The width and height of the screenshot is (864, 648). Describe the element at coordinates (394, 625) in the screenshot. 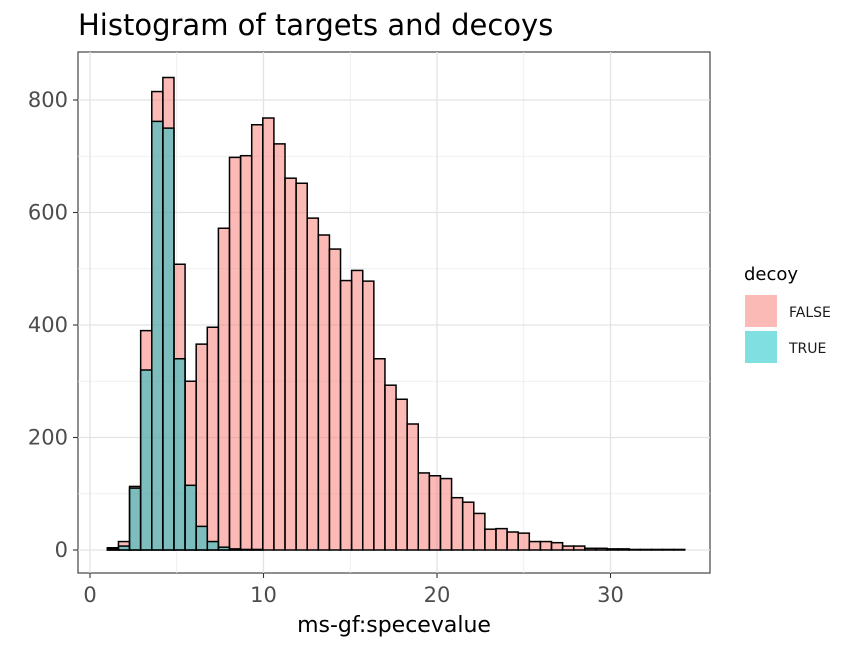

I see `x-axis-title: ms-gf:specevalue` at that location.